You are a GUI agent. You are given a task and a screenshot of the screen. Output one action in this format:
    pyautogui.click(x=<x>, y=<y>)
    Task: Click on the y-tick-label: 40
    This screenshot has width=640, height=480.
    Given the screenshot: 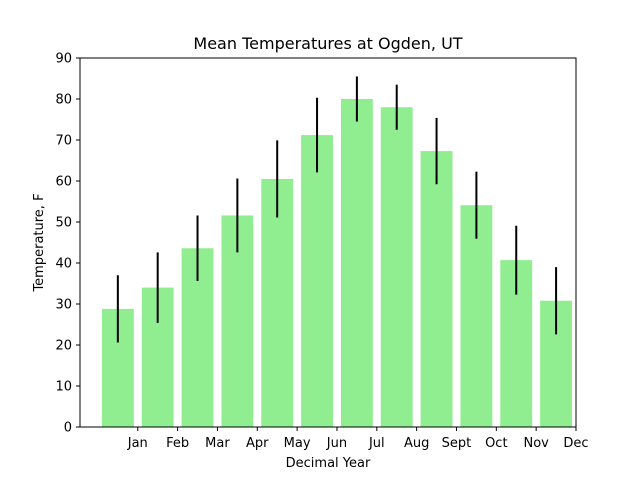 What is the action you would take?
    pyautogui.click(x=63, y=264)
    